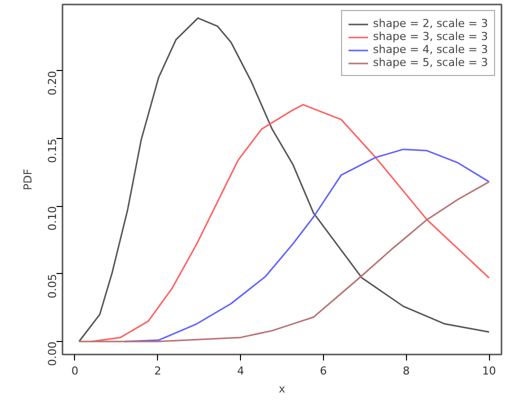 The image size is (505, 414). What do you see at coordinates (430, 49) in the screenshot?
I see `legend-label: shape = 4, scale = 3` at bounding box center [430, 49].